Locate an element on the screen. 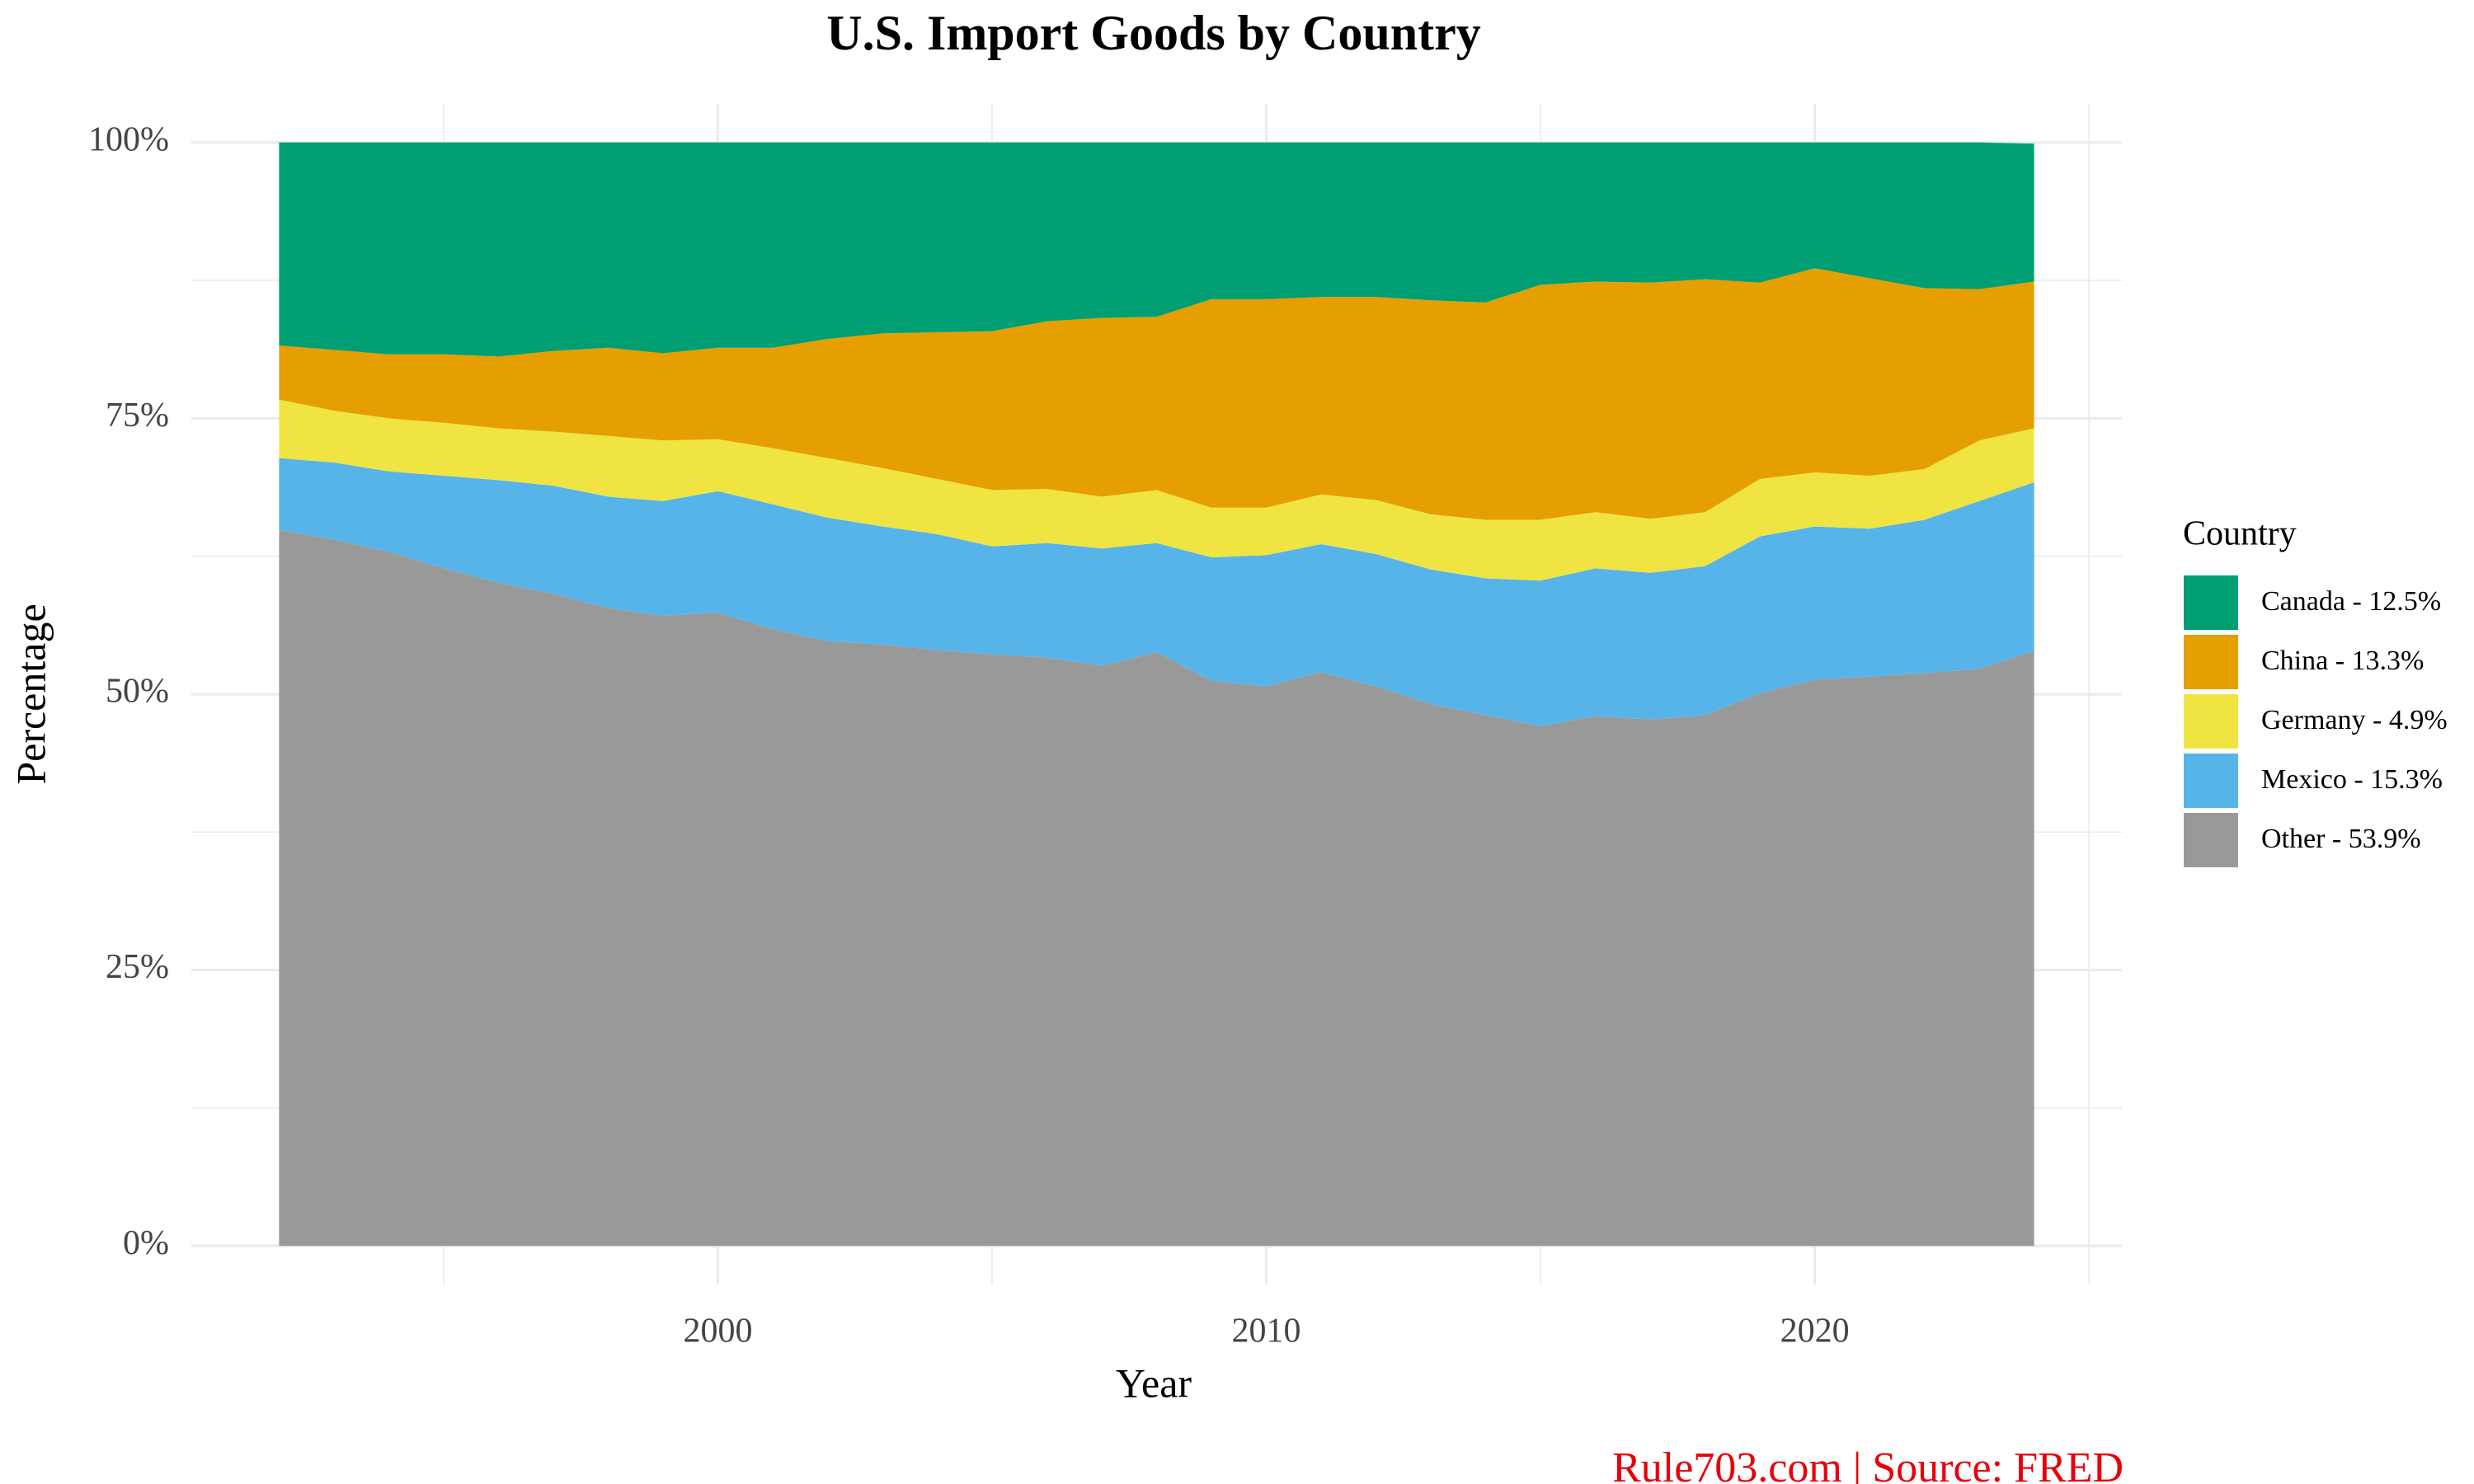 This screenshot has height=1484, width=2474. legend-label: Mexico - 15.3% is located at coordinates (2352, 779).